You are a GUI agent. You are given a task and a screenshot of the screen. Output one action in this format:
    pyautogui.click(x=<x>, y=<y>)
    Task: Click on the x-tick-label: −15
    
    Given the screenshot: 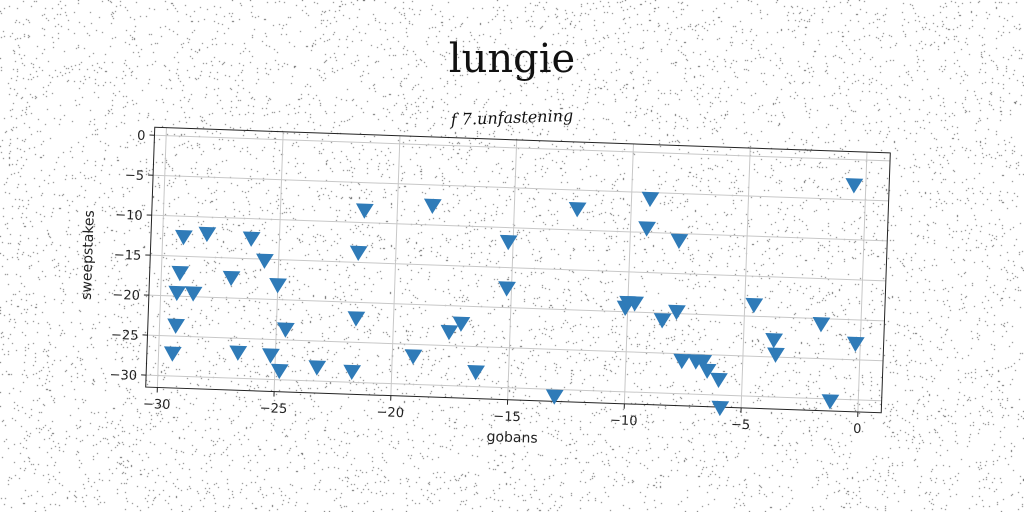 What is the action you would take?
    pyautogui.click(x=507, y=417)
    